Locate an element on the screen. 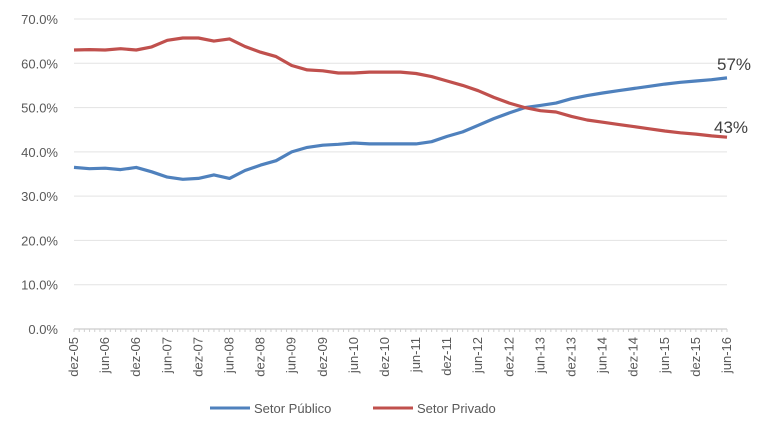  y-tick-label: 40.0% is located at coordinates (39, 152).